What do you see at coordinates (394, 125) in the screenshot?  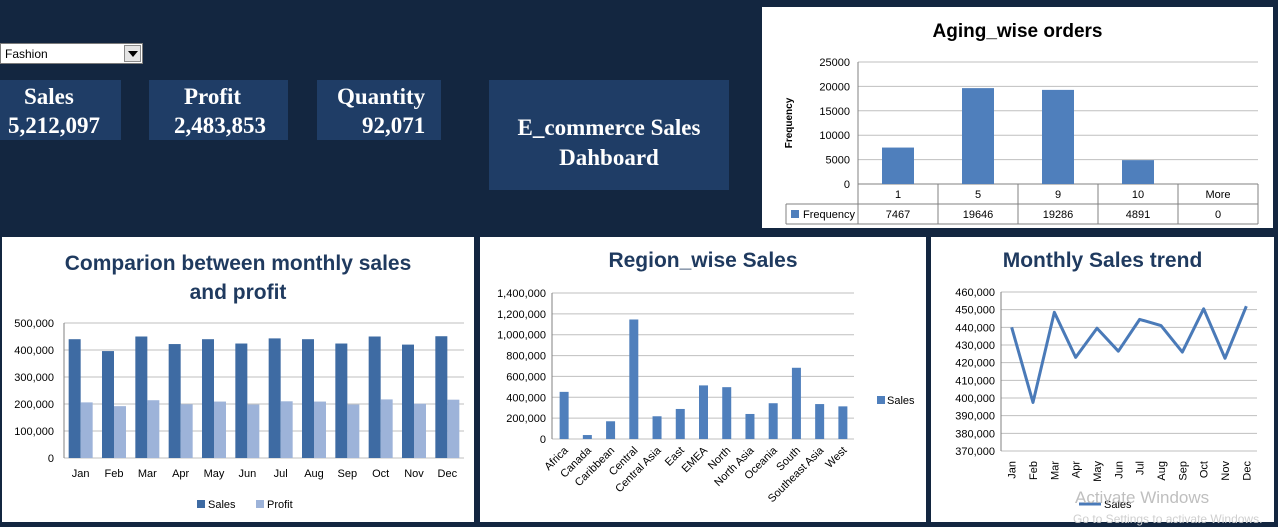 I see `quantity-kpi-value: 92,071` at bounding box center [394, 125].